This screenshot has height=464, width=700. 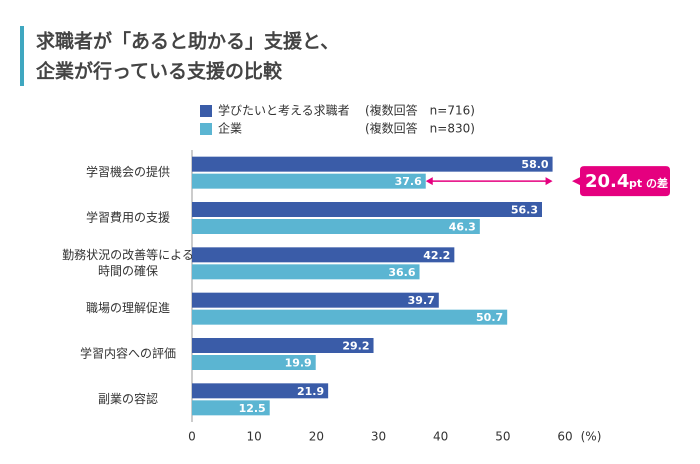 What do you see at coordinates (252, 408) in the screenshot?
I see `value-label: 12.5` at bounding box center [252, 408].